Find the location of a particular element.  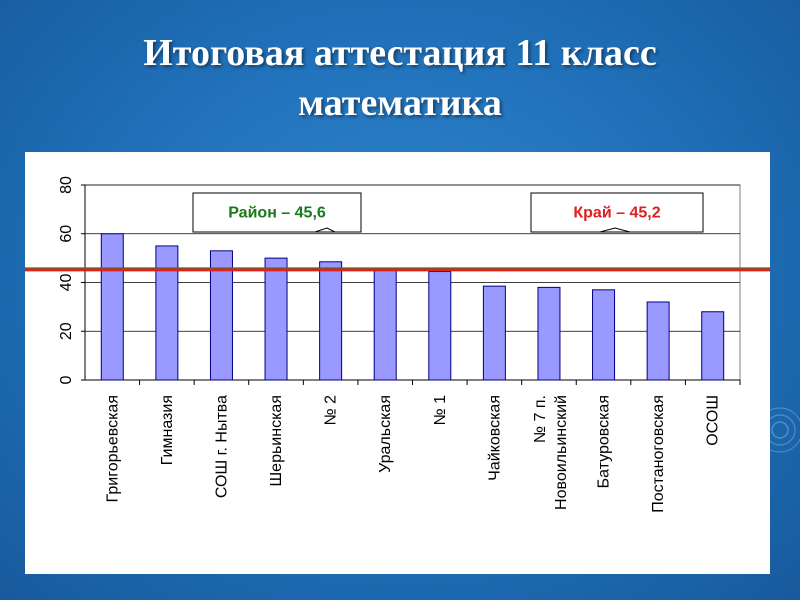

x-tick-label: Гимназия is located at coordinates (167, 430).